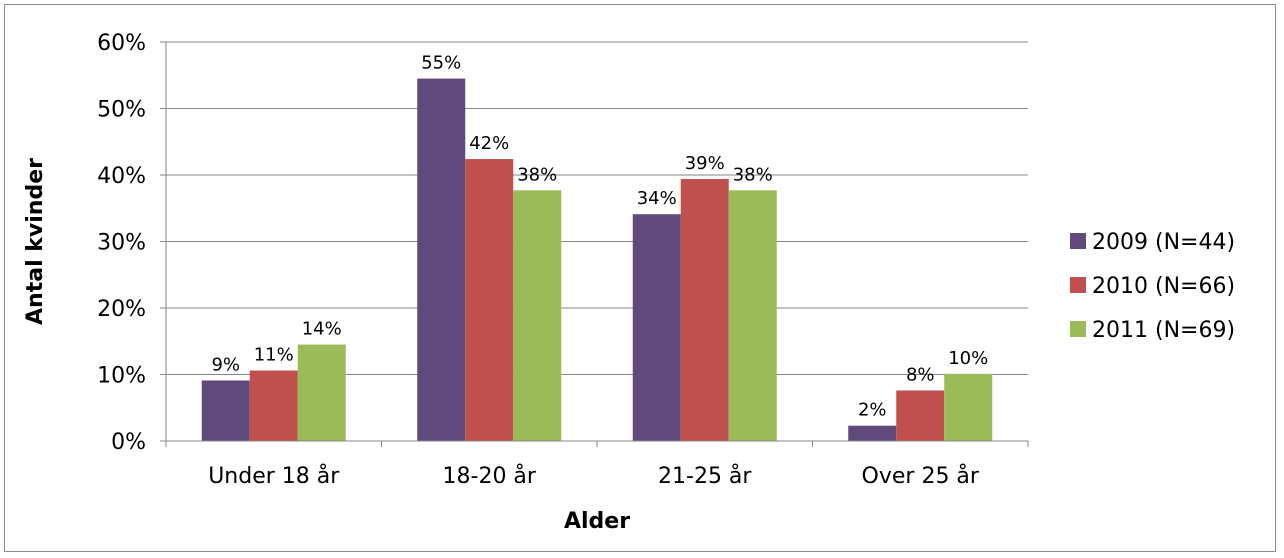 This screenshot has width=1284, height=558. Describe the element at coordinates (1163, 286) in the screenshot. I see `legend-label: 2010 (N=66)` at that location.